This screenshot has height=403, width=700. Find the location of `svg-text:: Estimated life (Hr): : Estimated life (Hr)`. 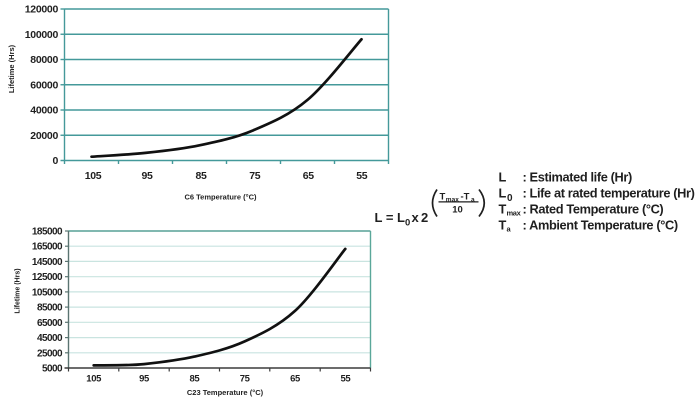

svg-text:: Estimated life (Hr): : Estimated life (Hr) is located at coordinates (577, 176).